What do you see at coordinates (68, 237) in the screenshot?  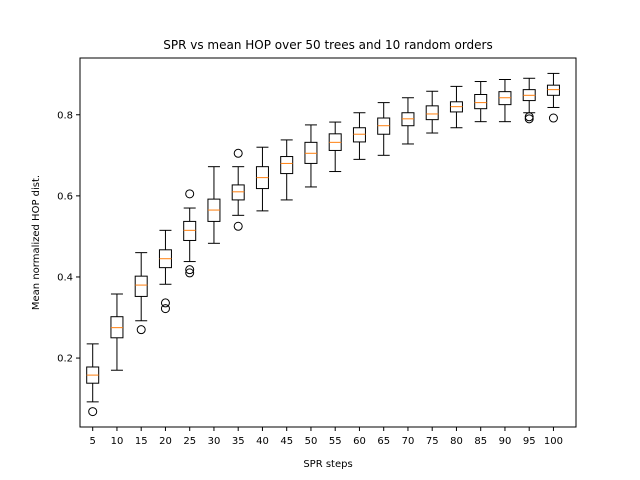 I see `y-axis: 0.2 0.4 0.6 0.8` at bounding box center [68, 237].